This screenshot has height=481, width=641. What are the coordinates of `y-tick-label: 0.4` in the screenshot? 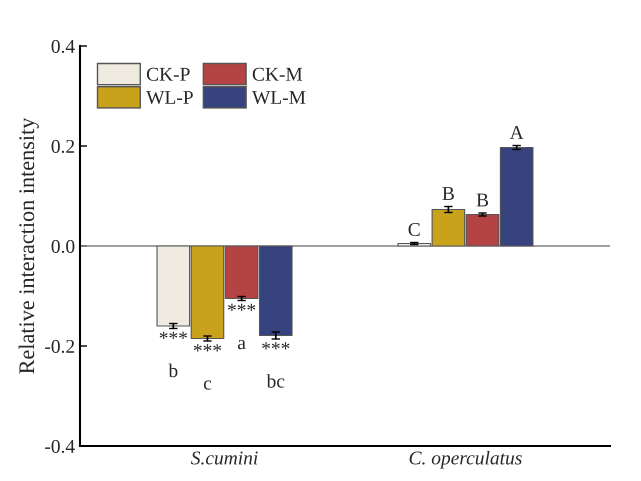 It's located at (63, 47).